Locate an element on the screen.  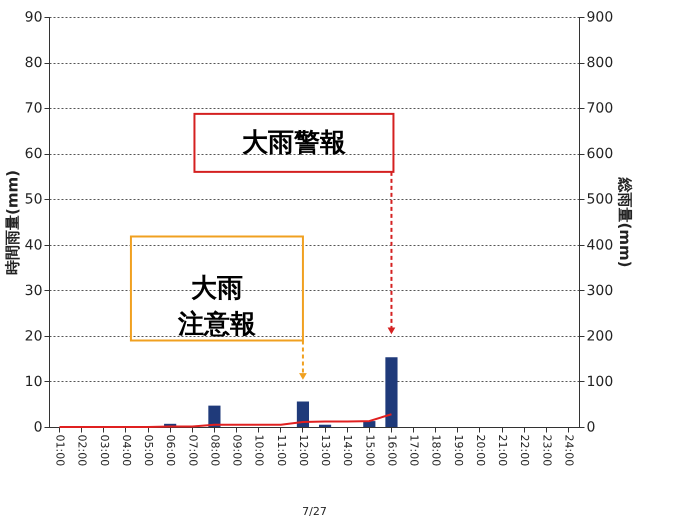
x-tick-label: 05:00 is located at coordinates (149, 450).